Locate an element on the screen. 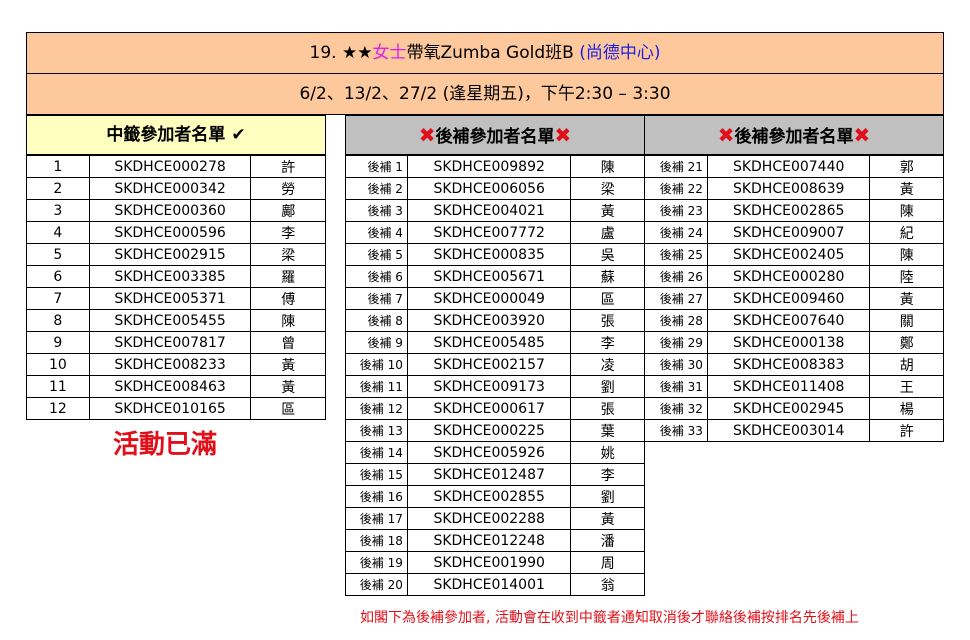 The height and width of the screenshot is (640, 970). table-row: 後補 26 SKDHCE000280 陸 is located at coordinates (794, 276).